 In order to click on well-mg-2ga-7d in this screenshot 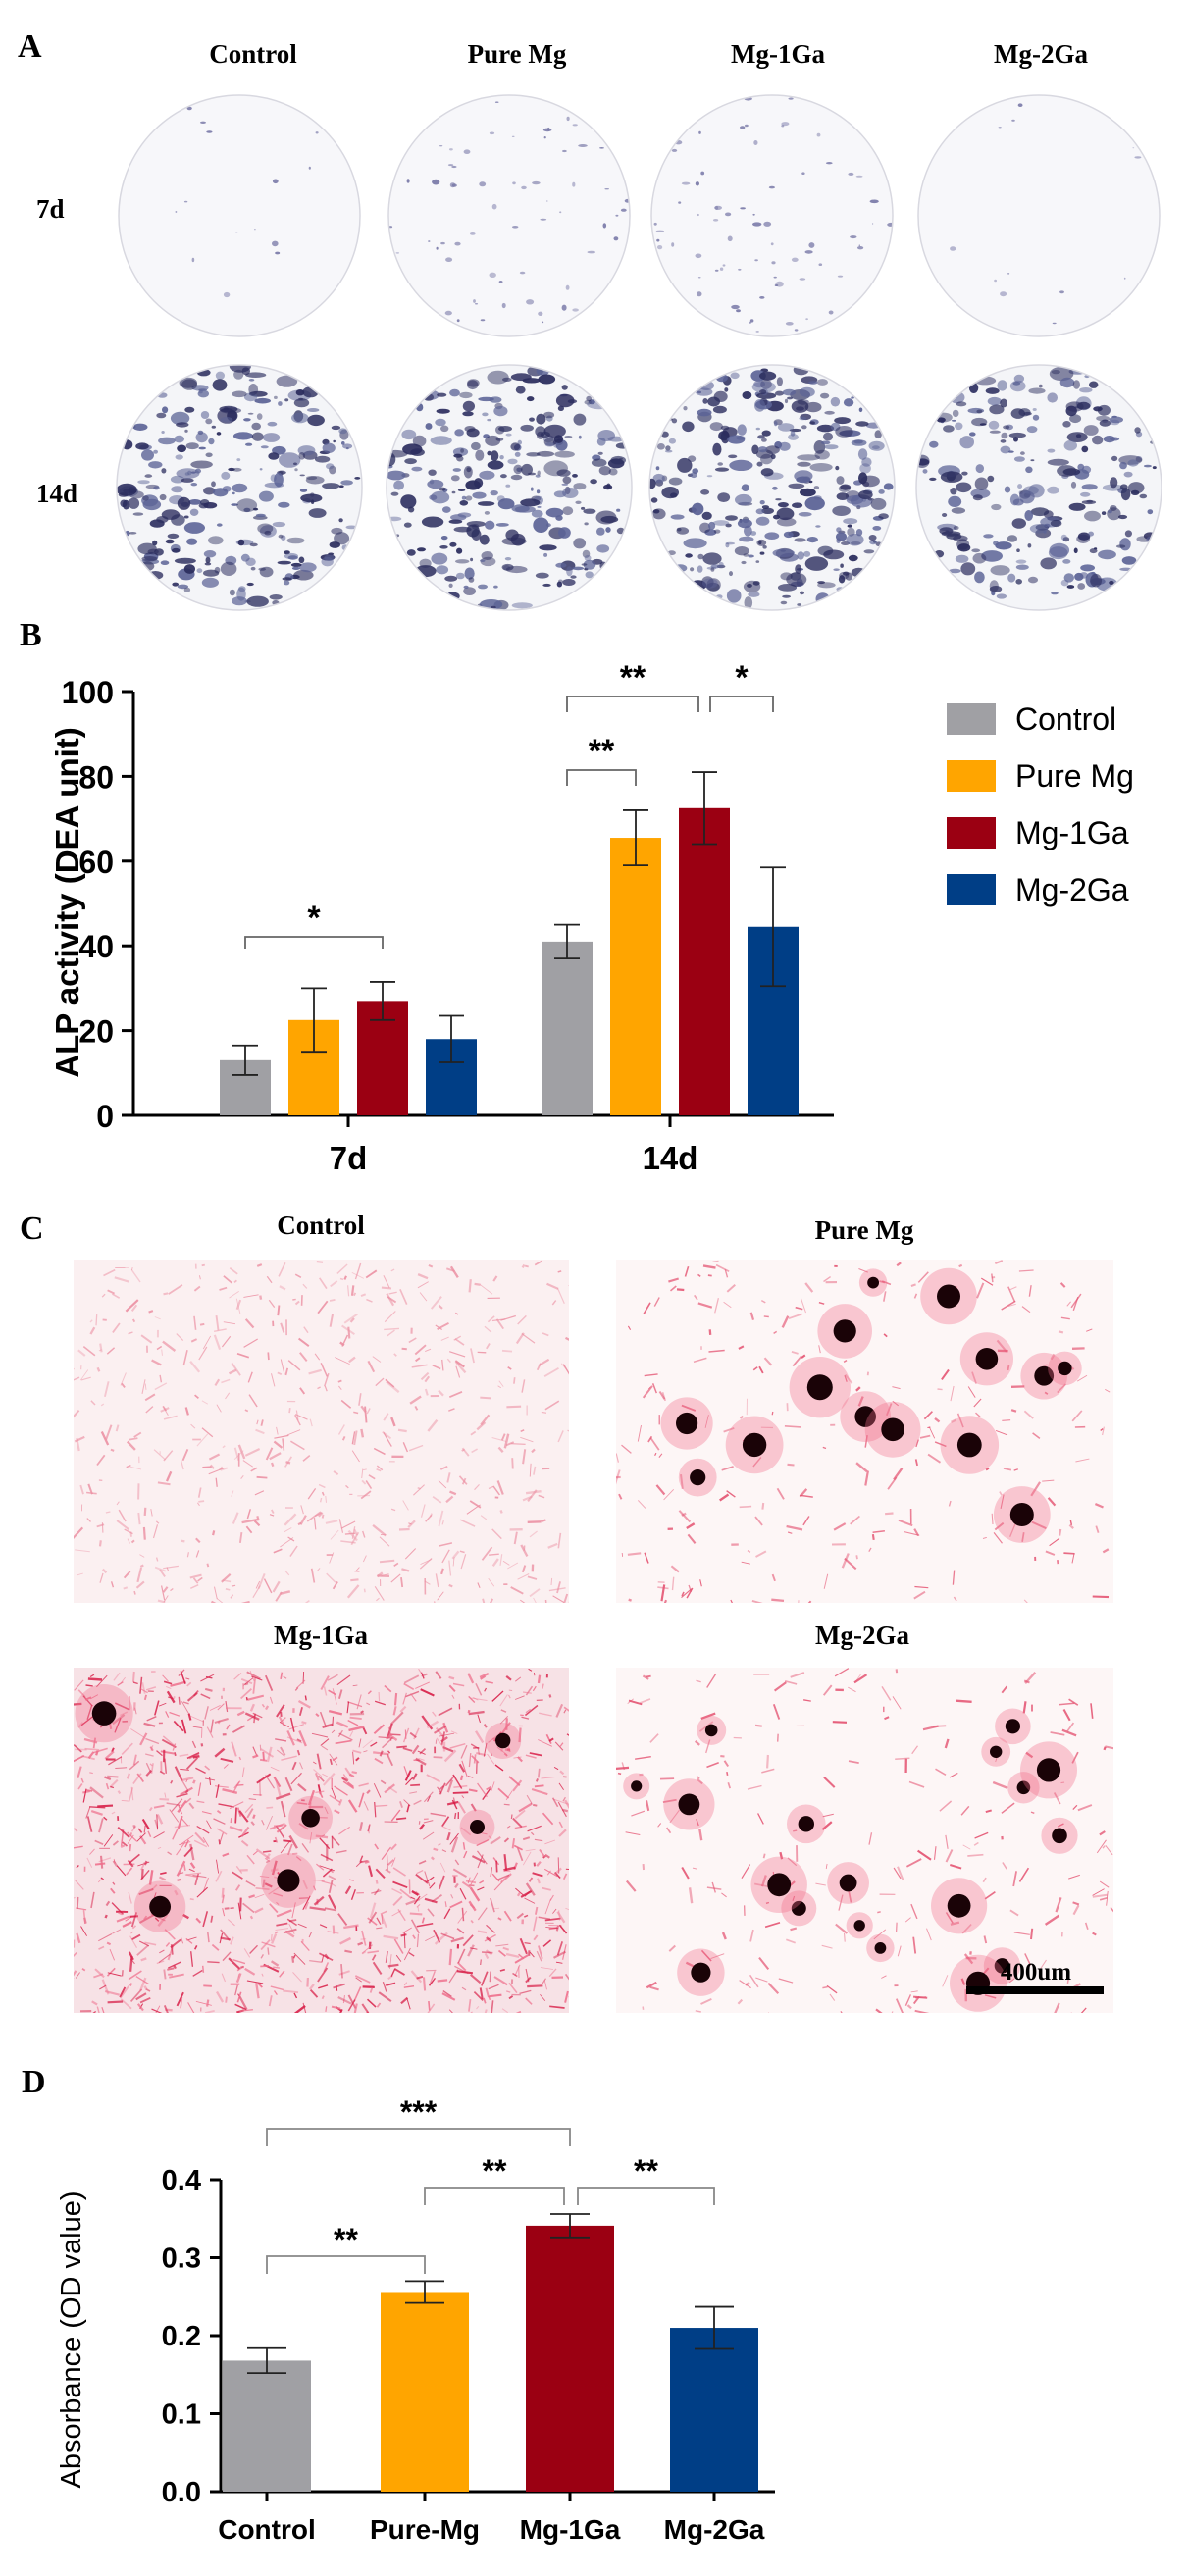, I will do `click(1039, 215)`.